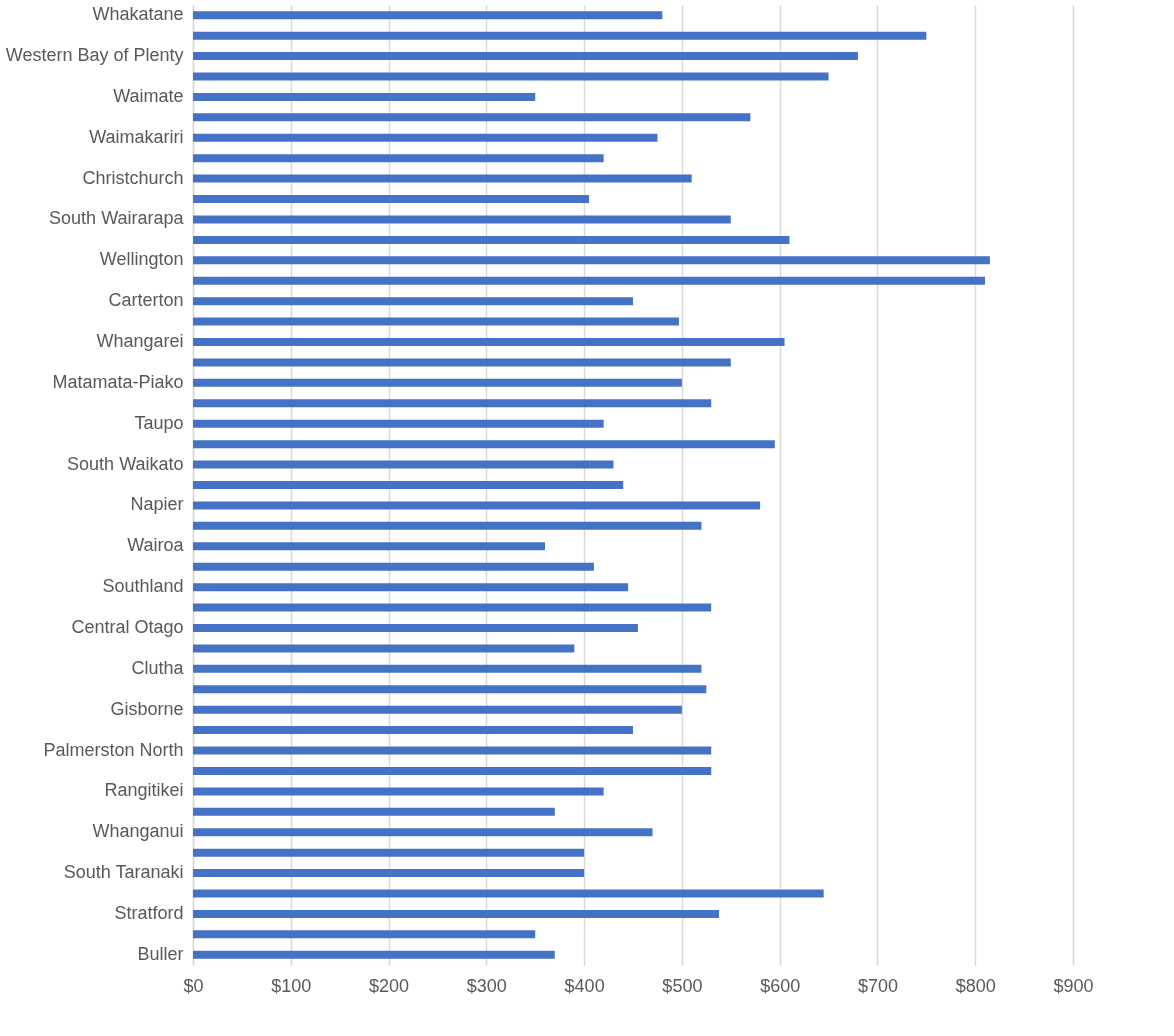 This screenshot has width=1174, height=1036. What do you see at coordinates (149, 912) in the screenshot?
I see `y-tick-label: Stratford` at bounding box center [149, 912].